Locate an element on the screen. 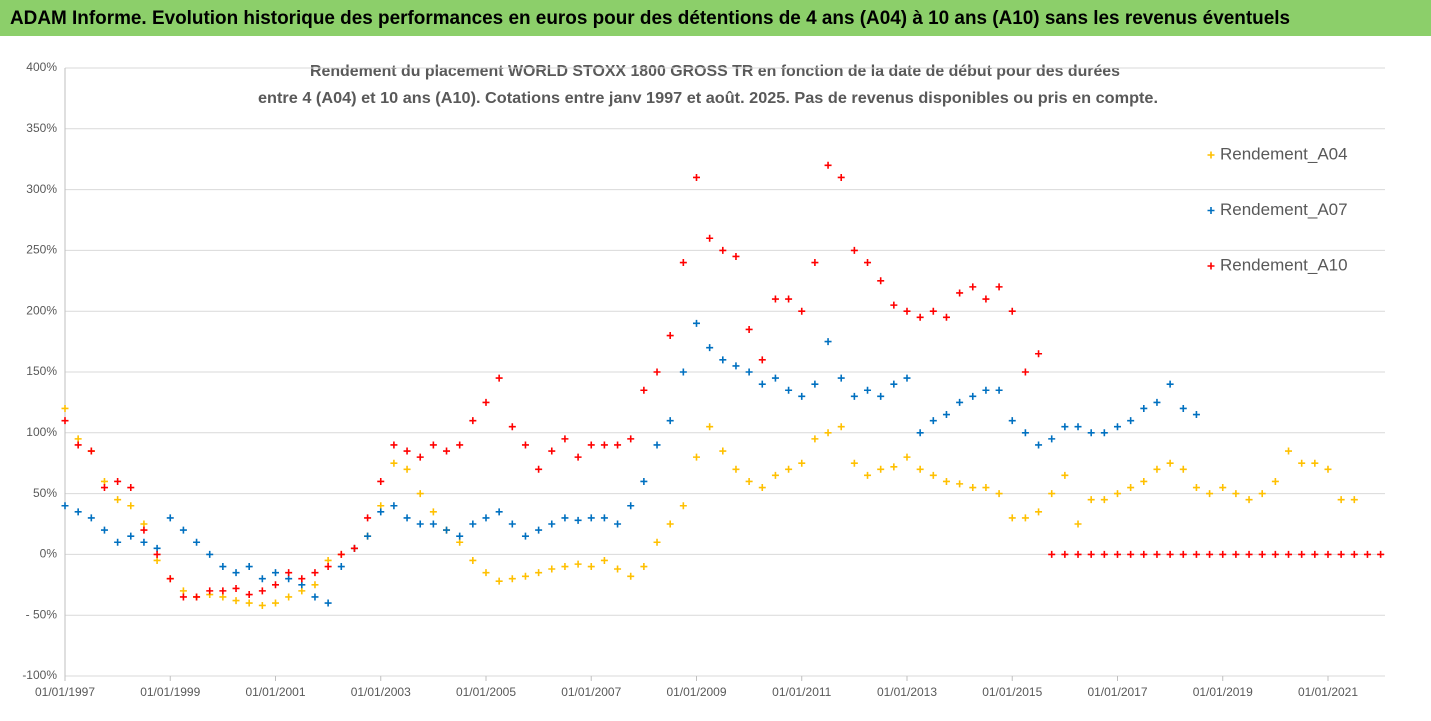 The image size is (1431, 721). x-tick-label: 01/01/2001 is located at coordinates (275, 692).